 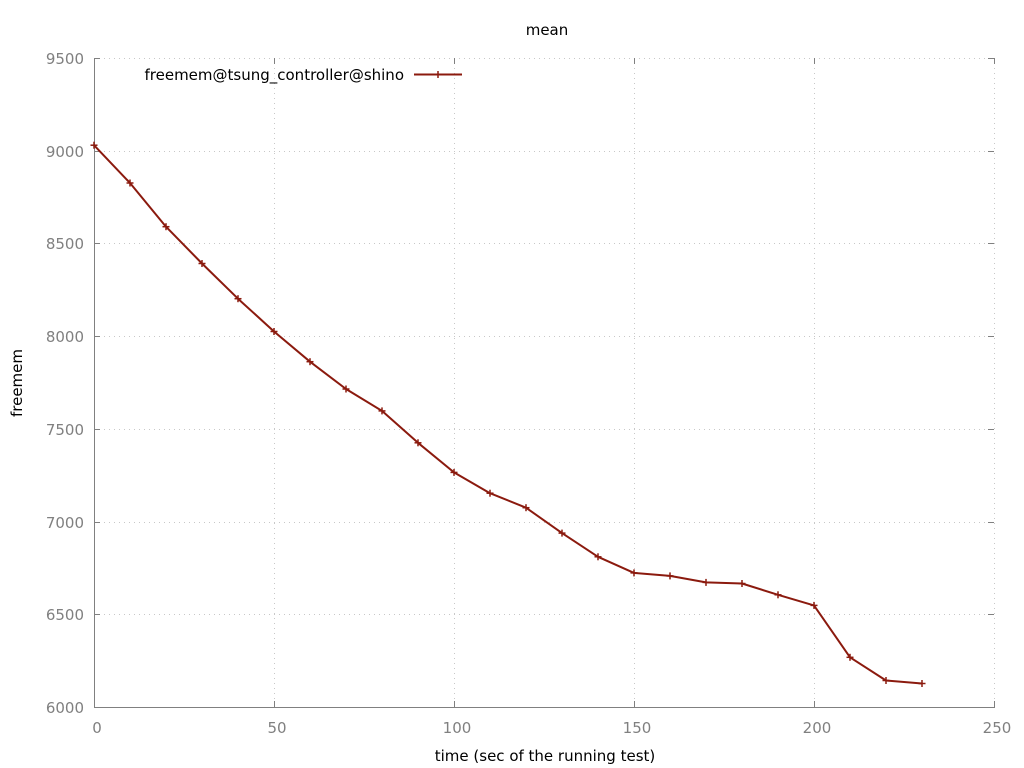 I want to click on chart-title: mean, so click(x=547, y=30).